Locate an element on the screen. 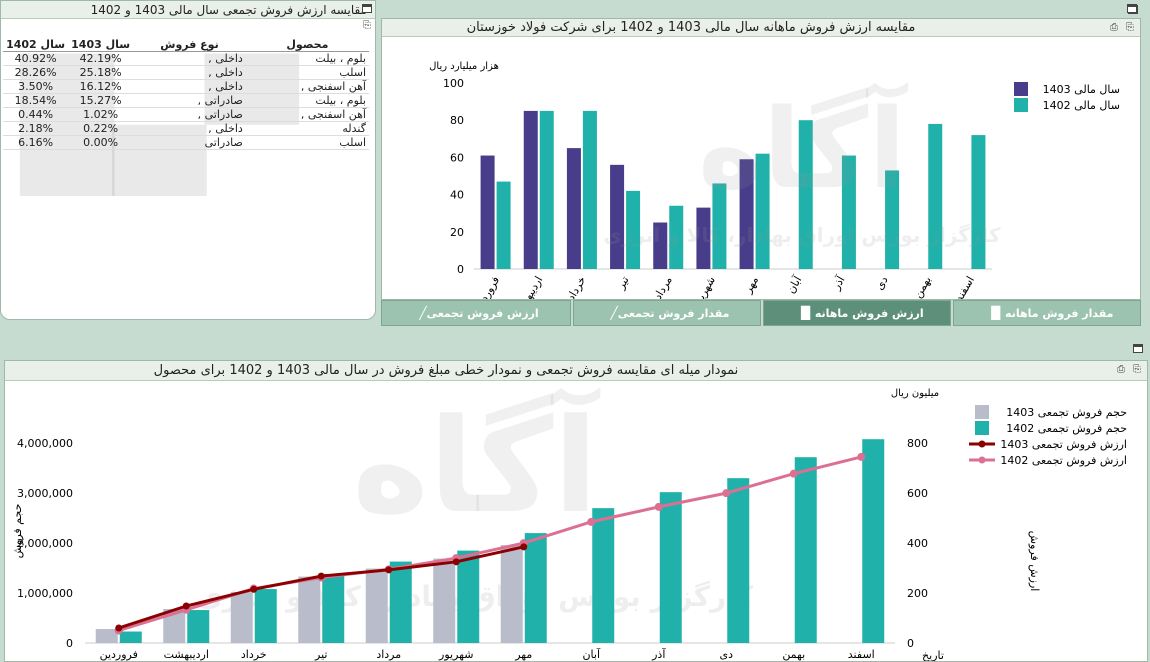 This screenshot has height=662, width=1150. tab-cumulative-value: ╱ارزش فروش تجمعی is located at coordinates (476, 313).